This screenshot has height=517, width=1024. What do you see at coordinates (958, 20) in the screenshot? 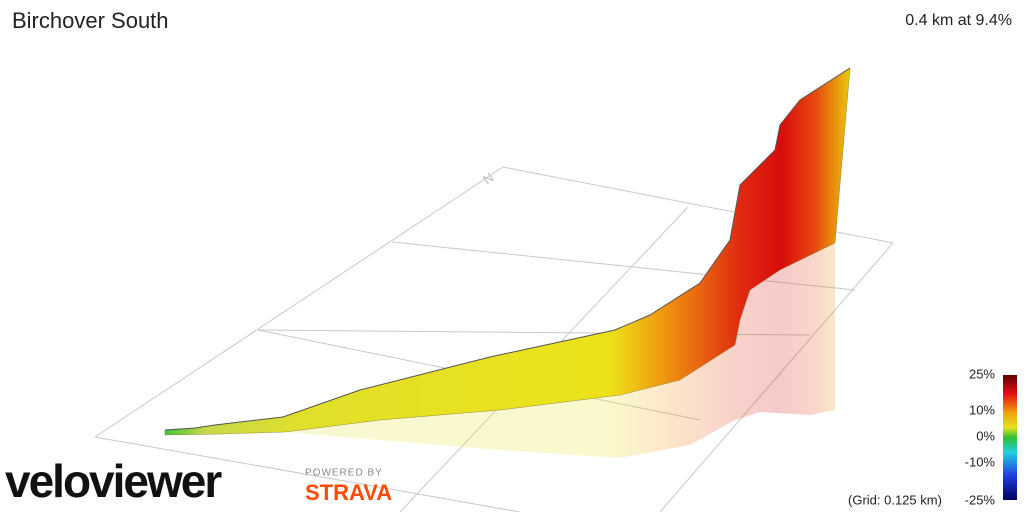
I see `segment-summary: 0.4 km at 9.4%` at bounding box center [958, 20].